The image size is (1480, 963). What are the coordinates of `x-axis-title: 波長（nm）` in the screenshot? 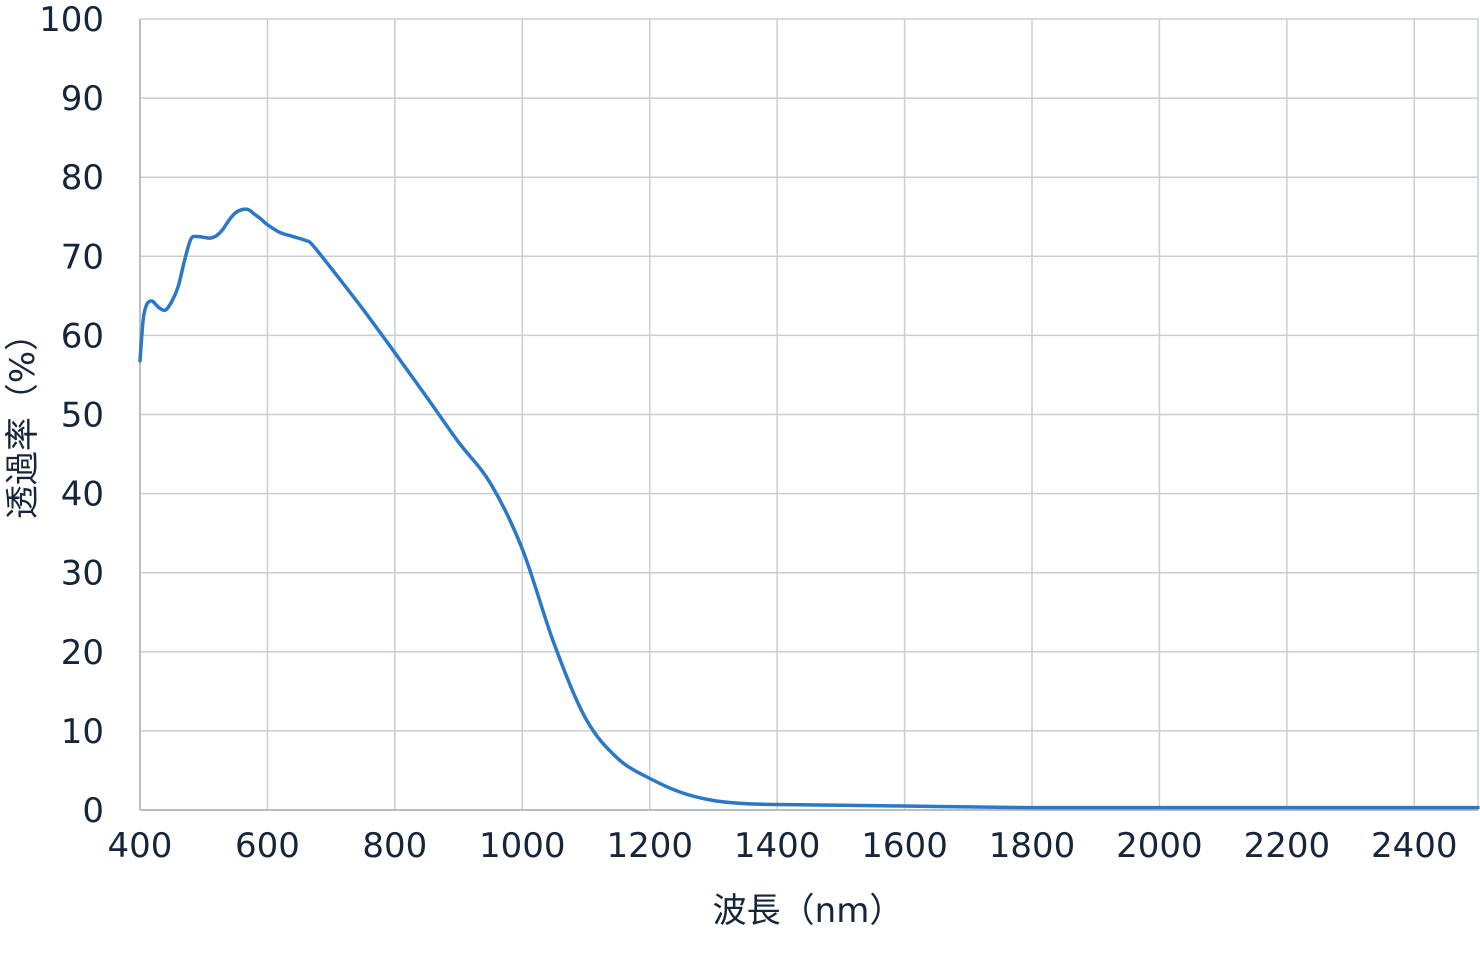 It's located at (808, 911).